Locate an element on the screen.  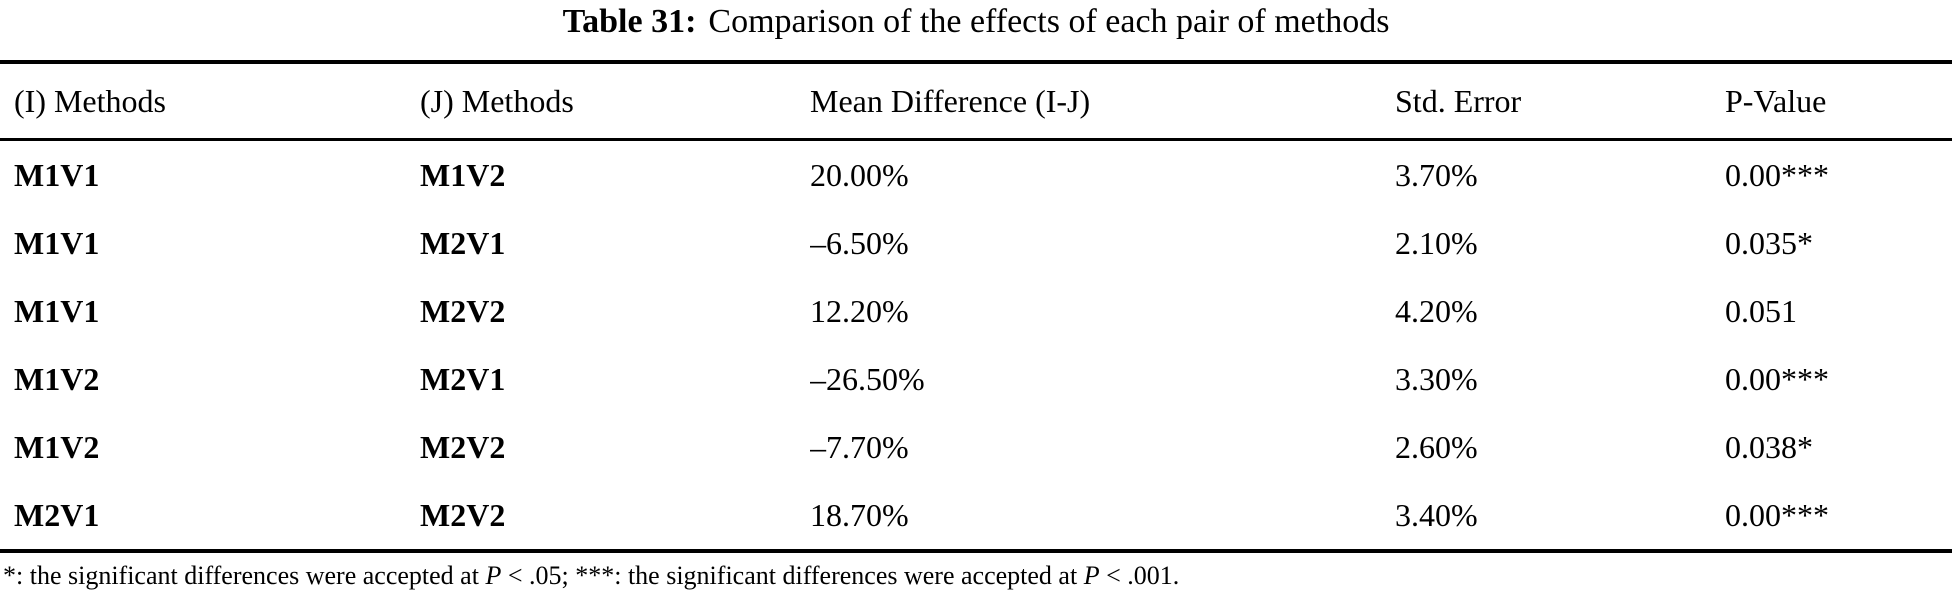
cell-j-method: M1V2 is located at coordinates (463, 174).